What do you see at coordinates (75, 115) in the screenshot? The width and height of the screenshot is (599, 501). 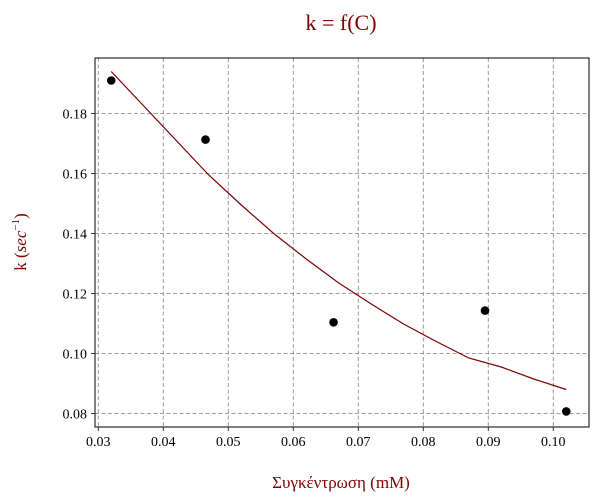 I see `y-tick-label: 0.18` at bounding box center [75, 115].